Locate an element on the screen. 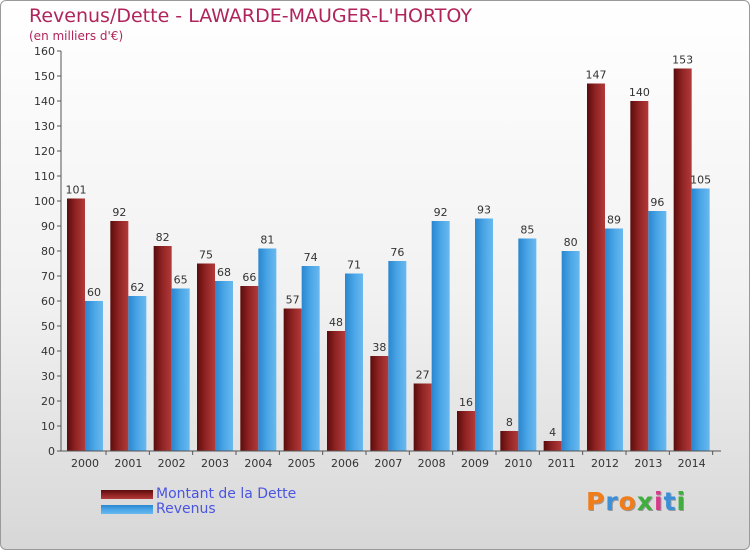  y-tick-label: 80 is located at coordinates (48, 251).